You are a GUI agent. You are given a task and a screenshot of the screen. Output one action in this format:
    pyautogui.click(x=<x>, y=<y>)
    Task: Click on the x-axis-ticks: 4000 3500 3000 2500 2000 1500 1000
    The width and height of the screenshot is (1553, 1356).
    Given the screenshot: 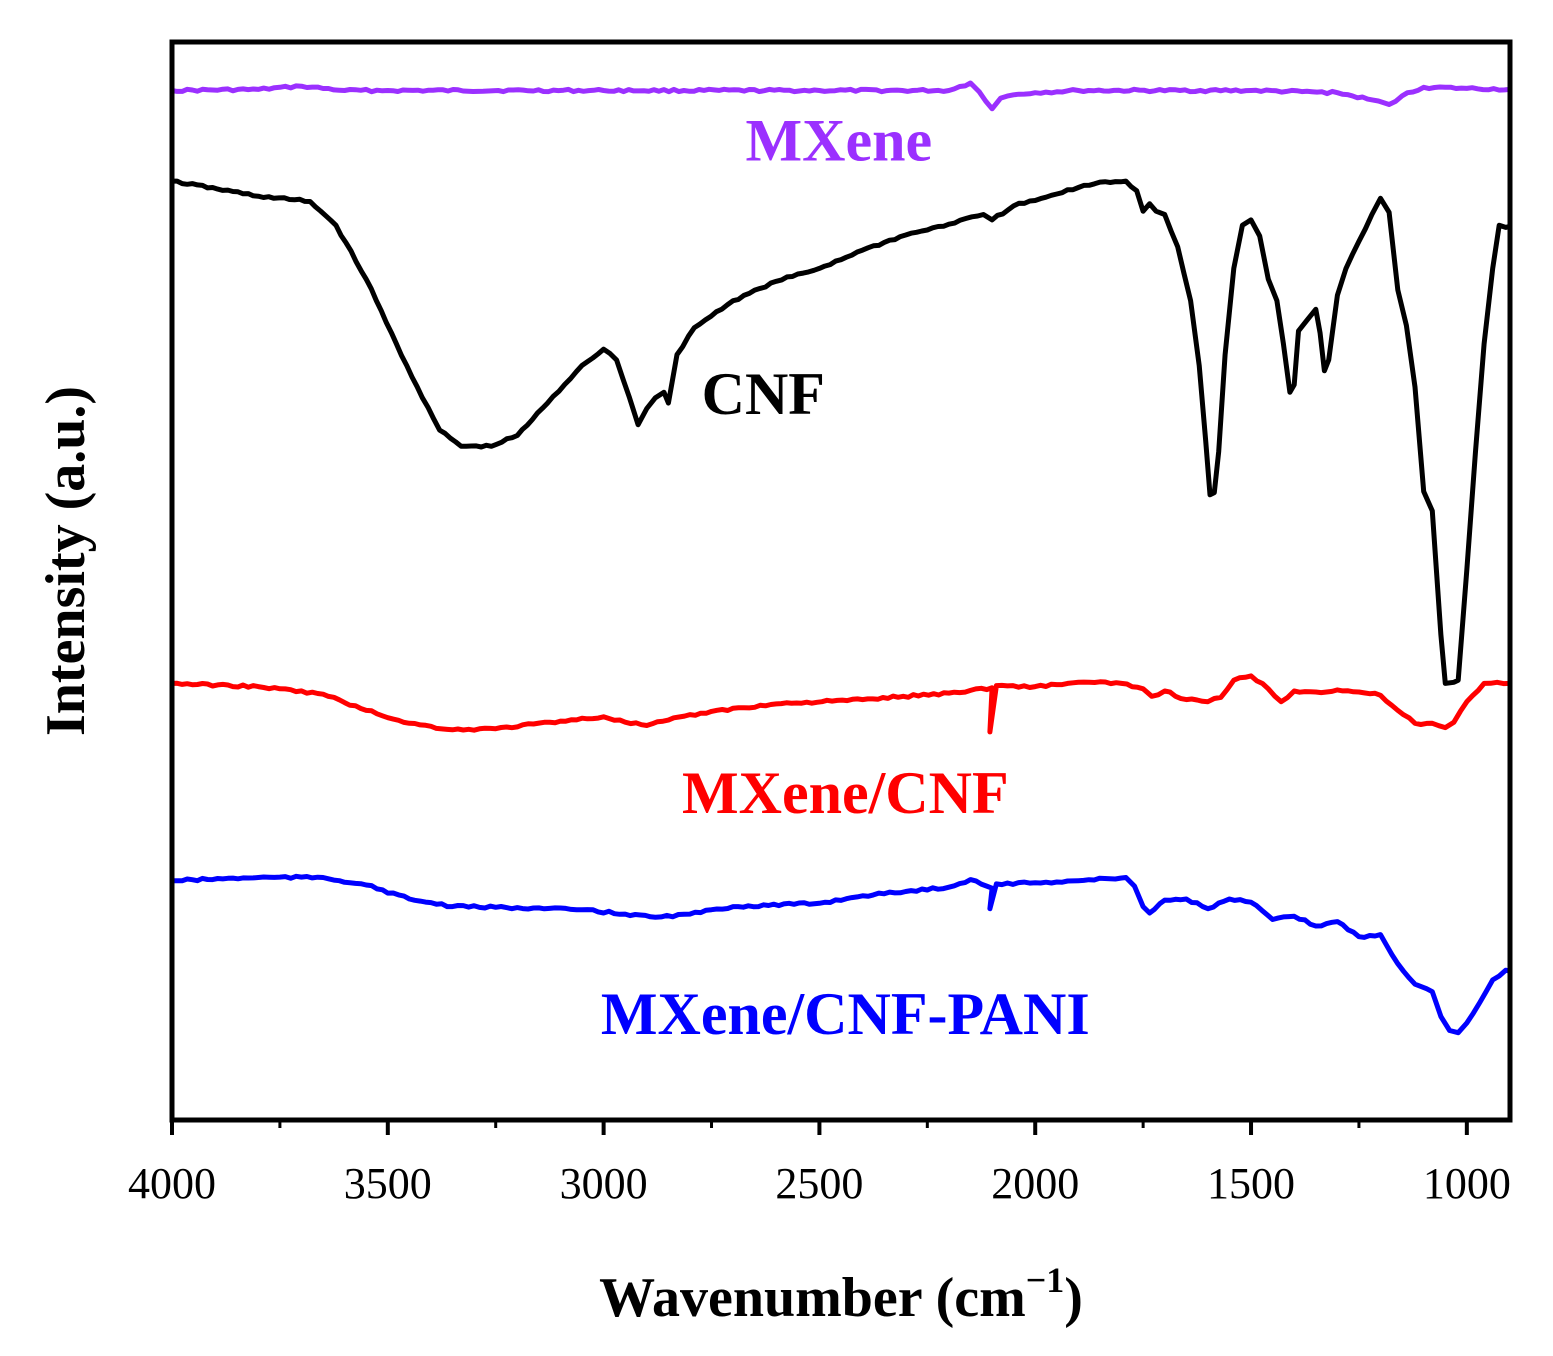 What is the action you would take?
    pyautogui.click(x=819, y=1164)
    